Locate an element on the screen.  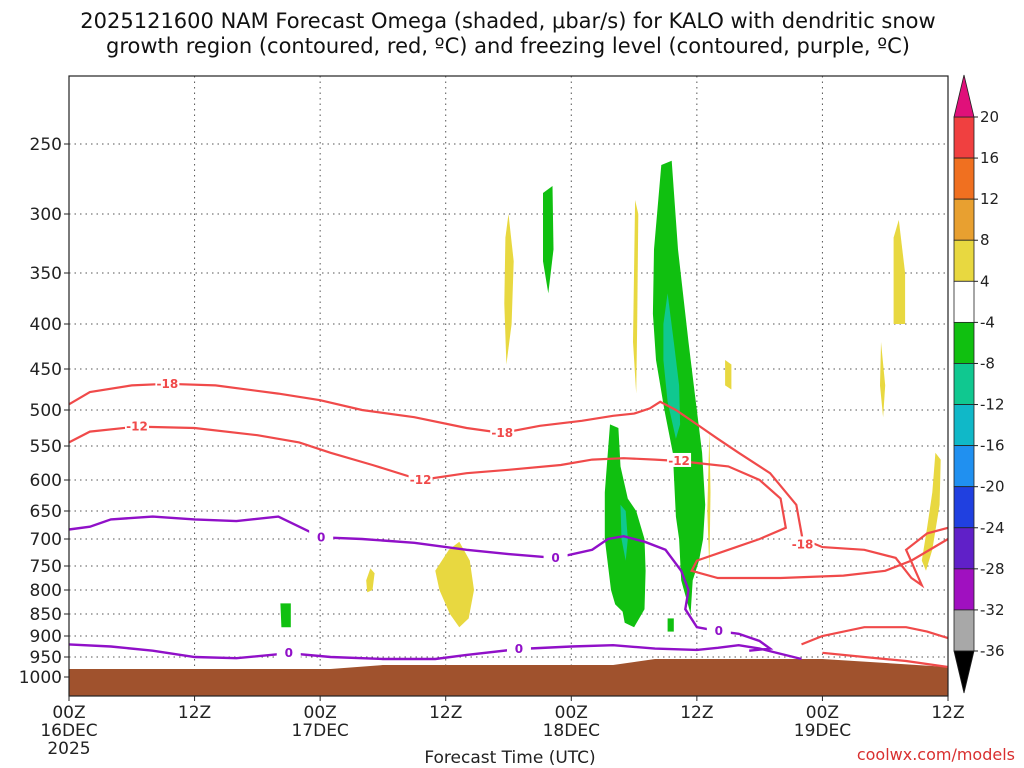
y-tick-label: 550 is located at coordinates (46, 447).